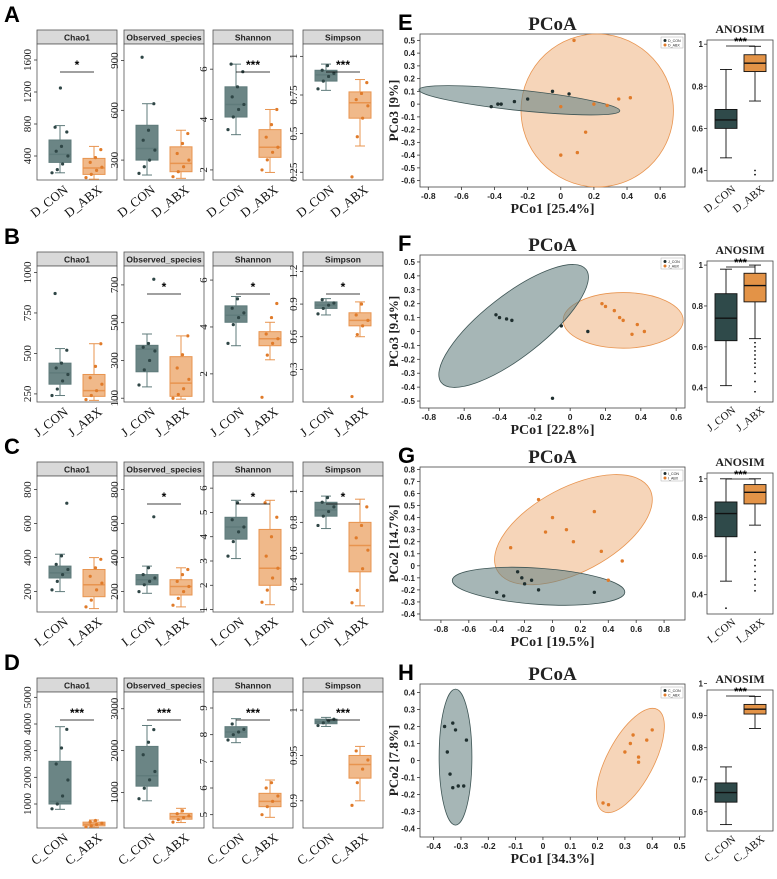  What do you see at coordinates (405, 22) in the screenshot?
I see `panel-letter-E: E` at bounding box center [405, 22].